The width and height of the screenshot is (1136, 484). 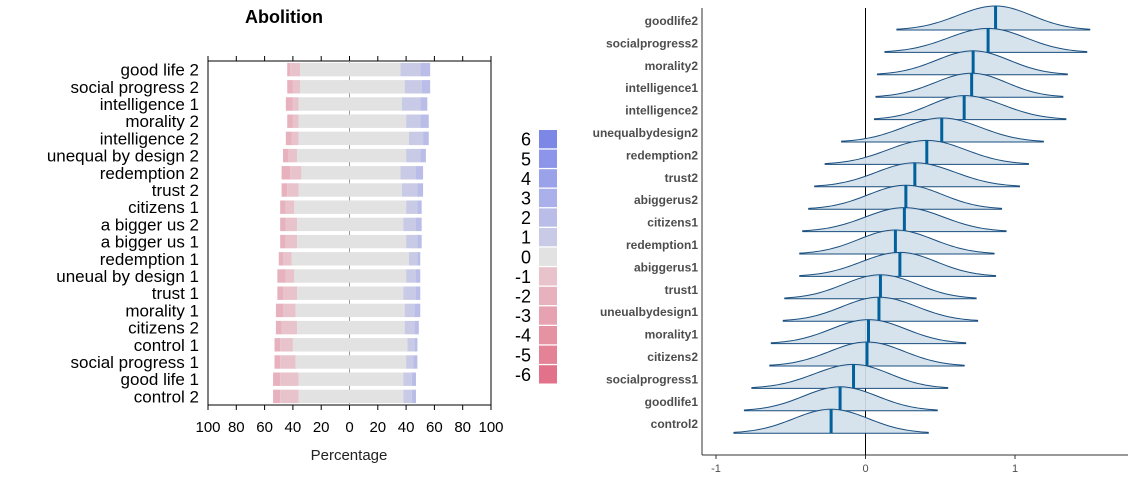 What do you see at coordinates (646, 133) in the screenshot?
I see `ridge-category-label: unequalbydesign2` at bounding box center [646, 133].